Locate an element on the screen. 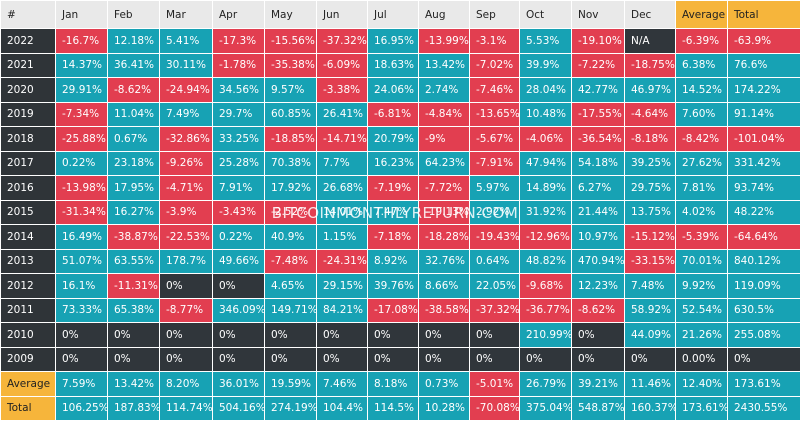 This screenshot has width=800, height=421. row-label: 2015 is located at coordinates (28, 212).